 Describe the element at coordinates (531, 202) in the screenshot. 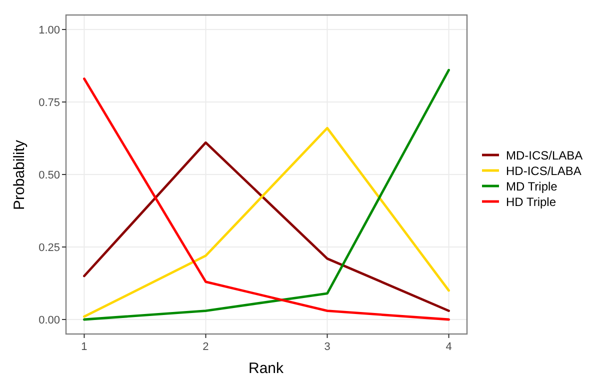

I see `legend-label: HD Triple` at that location.